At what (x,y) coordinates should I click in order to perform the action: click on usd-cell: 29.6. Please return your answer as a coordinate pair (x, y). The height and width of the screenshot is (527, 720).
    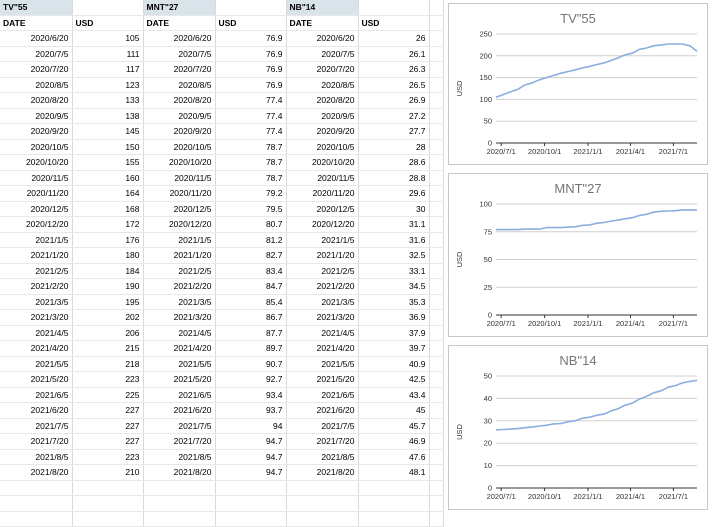
    Looking at the image, I should click on (394, 193).